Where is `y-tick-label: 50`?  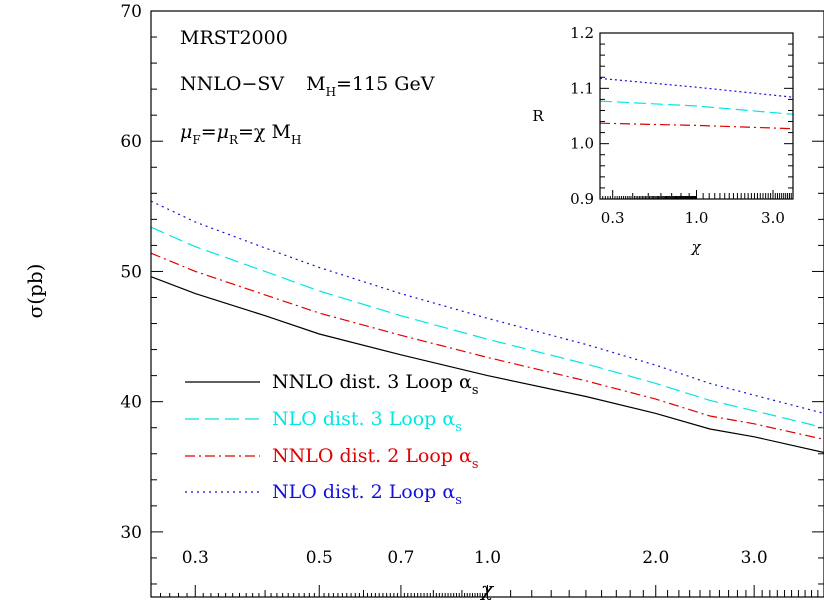 y-tick-label: 50 is located at coordinates (131, 272).